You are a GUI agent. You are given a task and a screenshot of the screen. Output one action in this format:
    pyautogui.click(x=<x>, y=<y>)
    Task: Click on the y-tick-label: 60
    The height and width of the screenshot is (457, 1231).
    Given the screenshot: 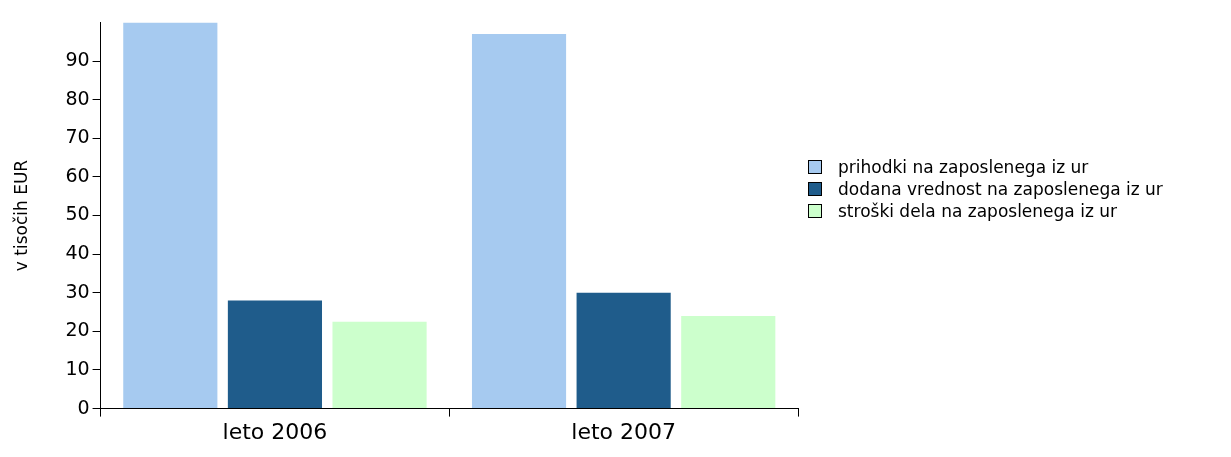 What is the action you would take?
    pyautogui.click(x=77, y=174)
    